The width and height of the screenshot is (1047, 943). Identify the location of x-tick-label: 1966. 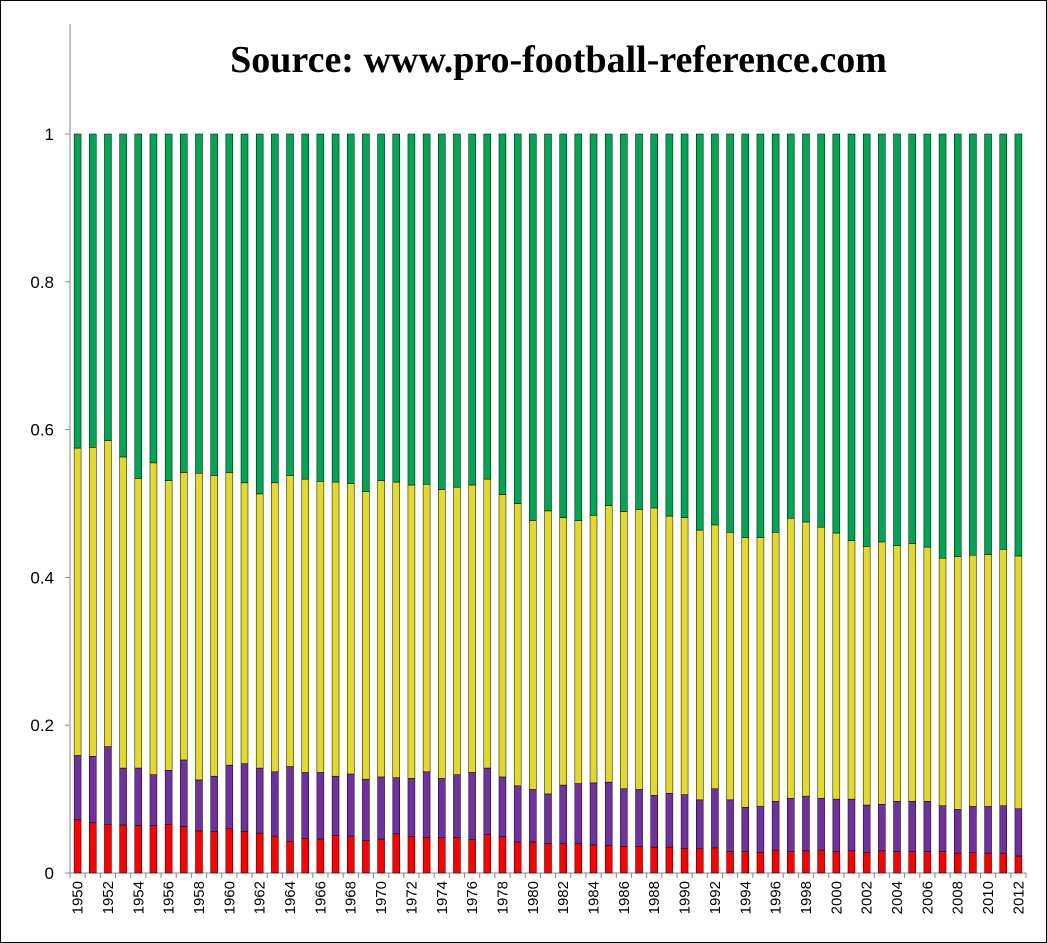
(320, 897).